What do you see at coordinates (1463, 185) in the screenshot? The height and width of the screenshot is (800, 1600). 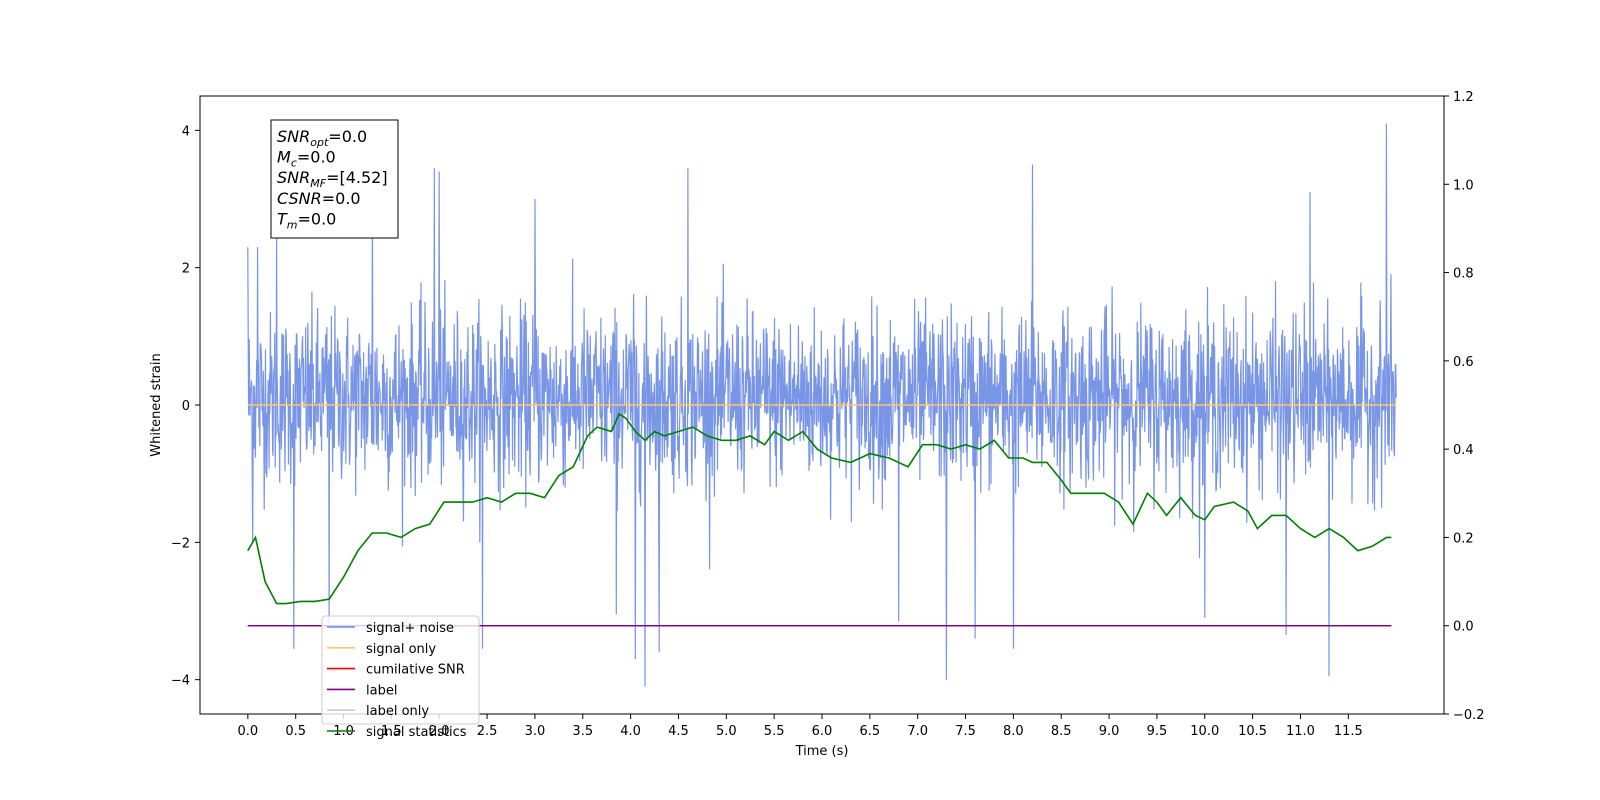 I see `y2-tick-label: 1.0` at bounding box center [1463, 185].